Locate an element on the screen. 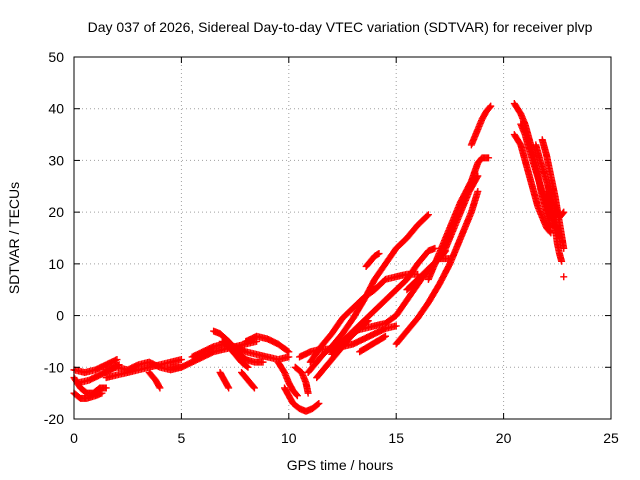 The height and width of the screenshot is (480, 640). x-axis-label: GPS time / hours is located at coordinates (340, 465).